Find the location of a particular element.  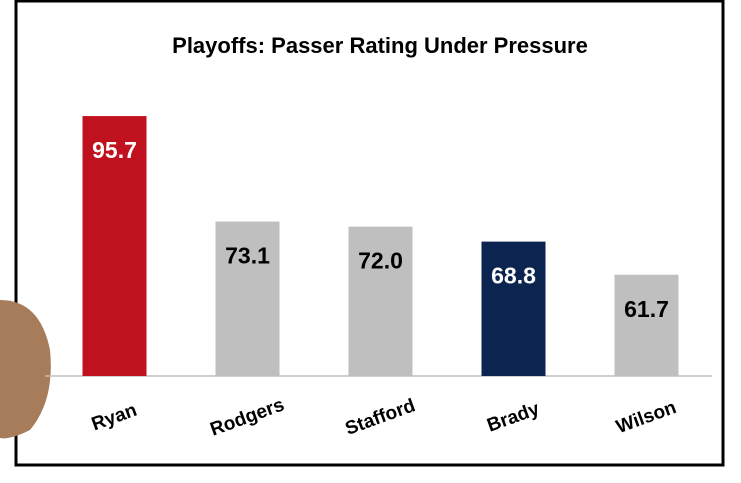

chart-title: Playoffs: Passer Rating Under Pressure is located at coordinates (380, 45).